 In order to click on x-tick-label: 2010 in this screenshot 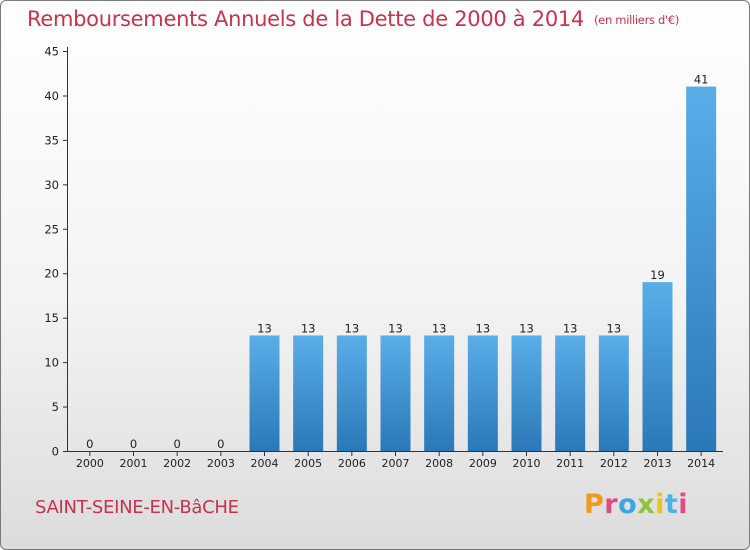, I will do `click(527, 463)`.